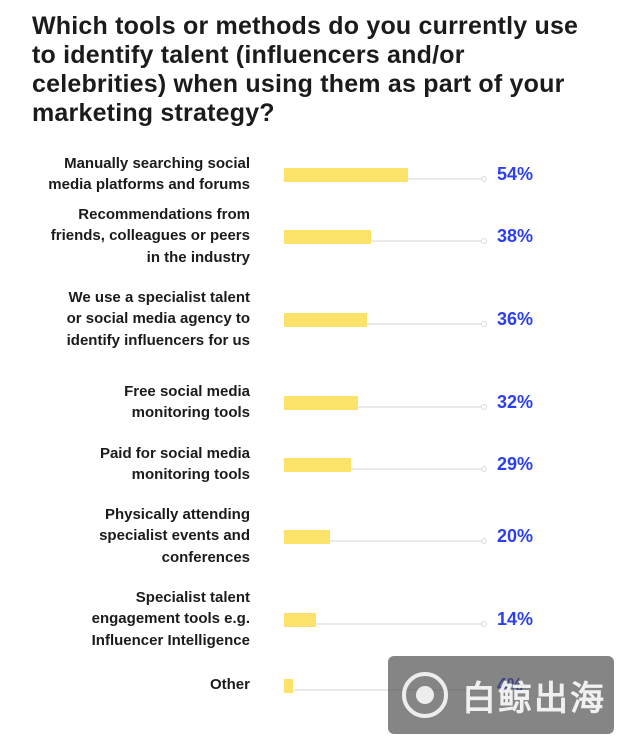 The height and width of the screenshot is (745, 625). Describe the element at coordinates (205, 557) in the screenshot. I see `category-label-line: conferences` at that location.